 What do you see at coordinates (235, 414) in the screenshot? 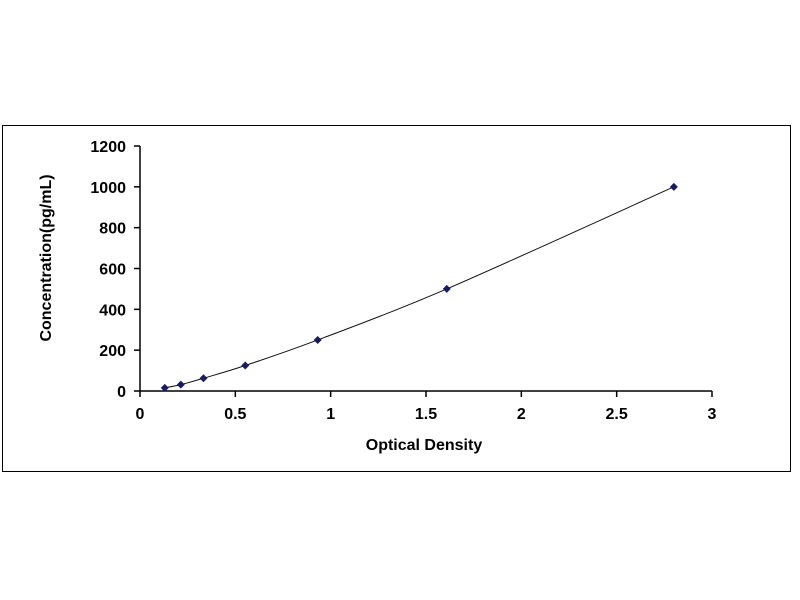
I see `x-tick-label: 0.5` at bounding box center [235, 414].